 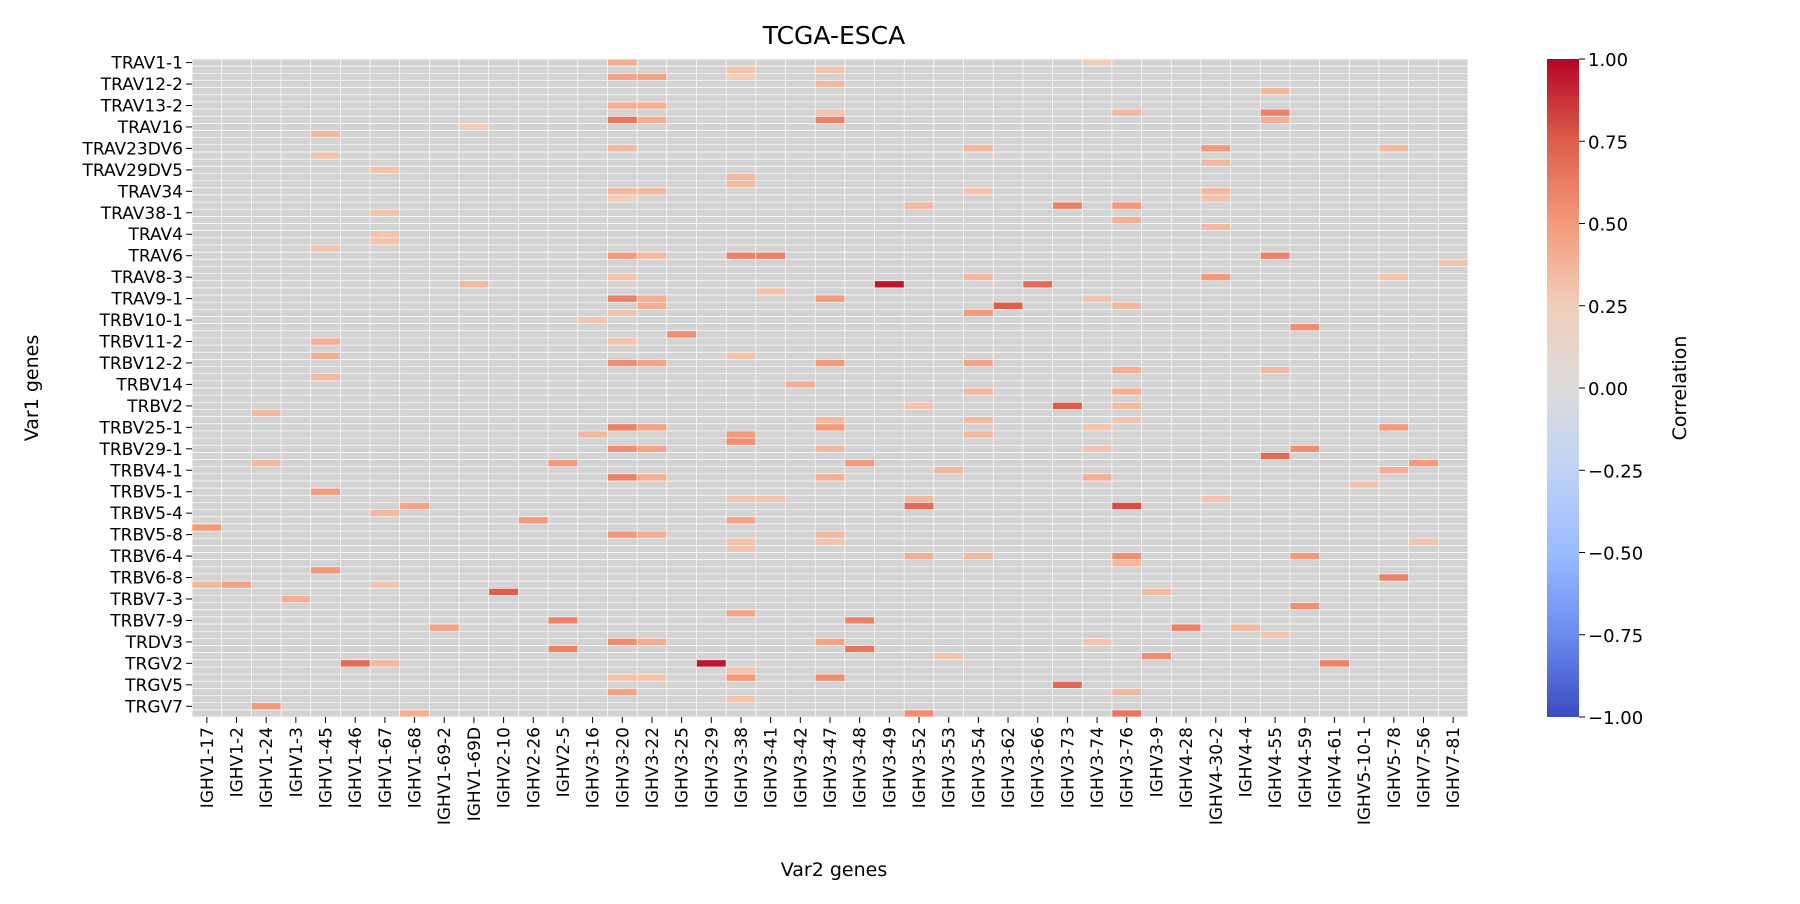 I want to click on y-tick-label: TRAV9-1, so click(x=147, y=300).